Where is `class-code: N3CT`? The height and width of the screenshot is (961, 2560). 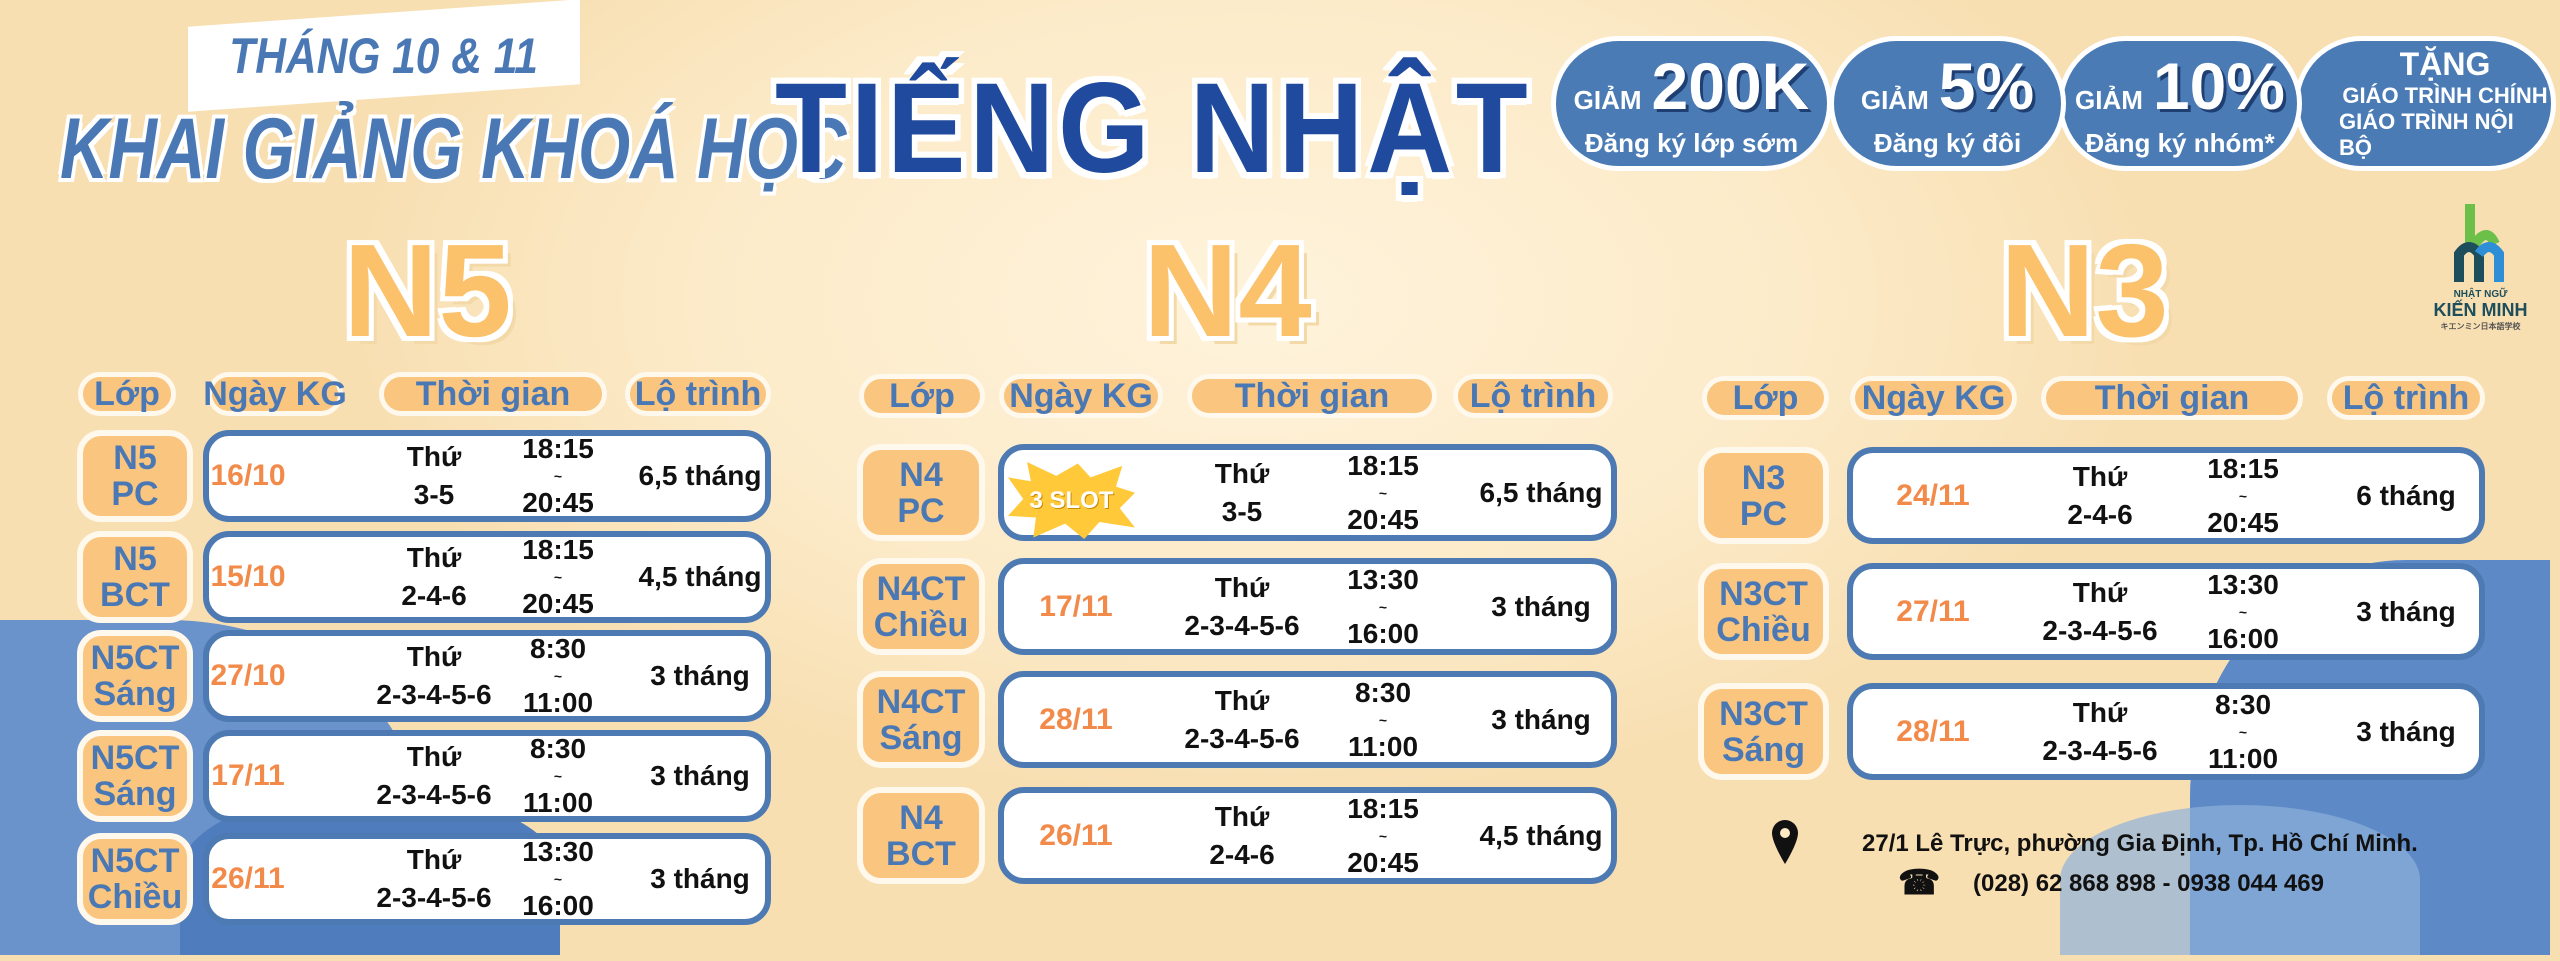
class-code: N3CT is located at coordinates (1763, 713).